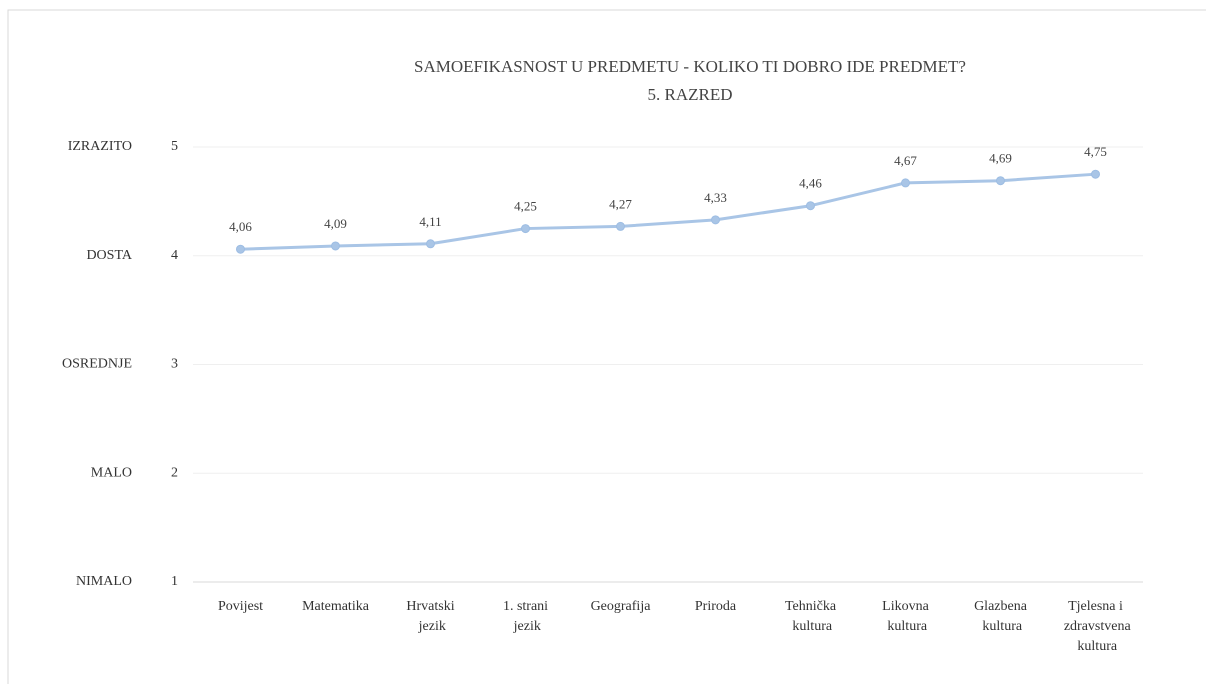  Describe the element at coordinates (1095, 151) in the screenshot. I see `value-label: 4,75` at that location.